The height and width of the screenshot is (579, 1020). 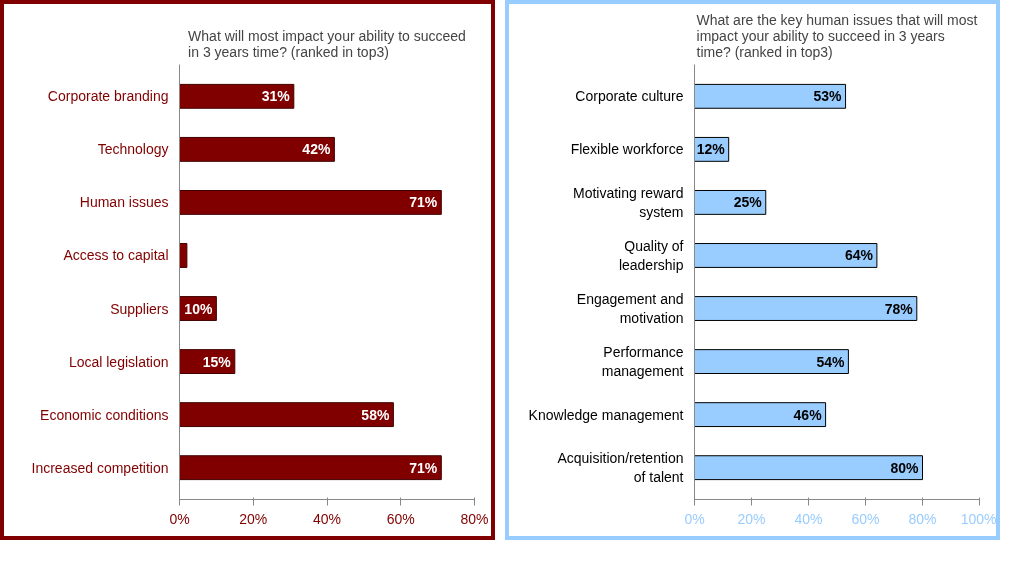 I want to click on data-label: 58%, so click(x=375, y=414).